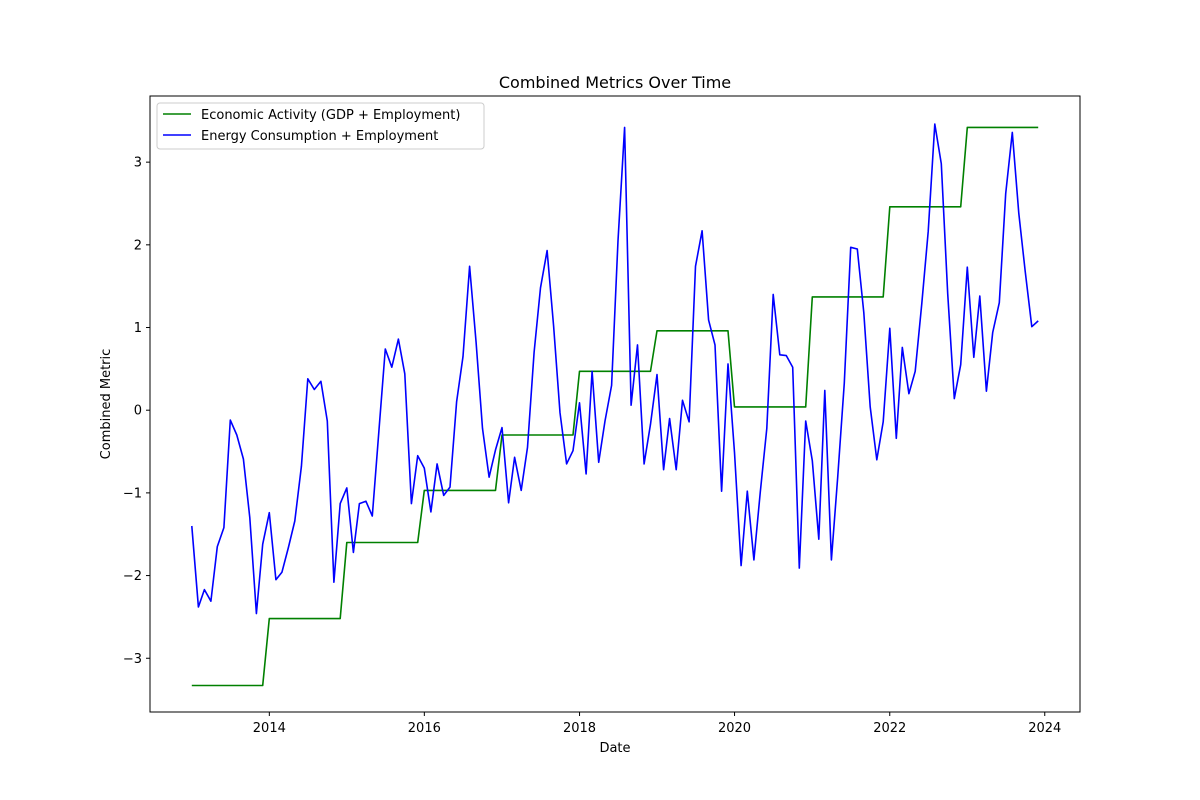 This screenshot has width=1200, height=800. I want to click on y-tick-label: −1, so click(132, 493).